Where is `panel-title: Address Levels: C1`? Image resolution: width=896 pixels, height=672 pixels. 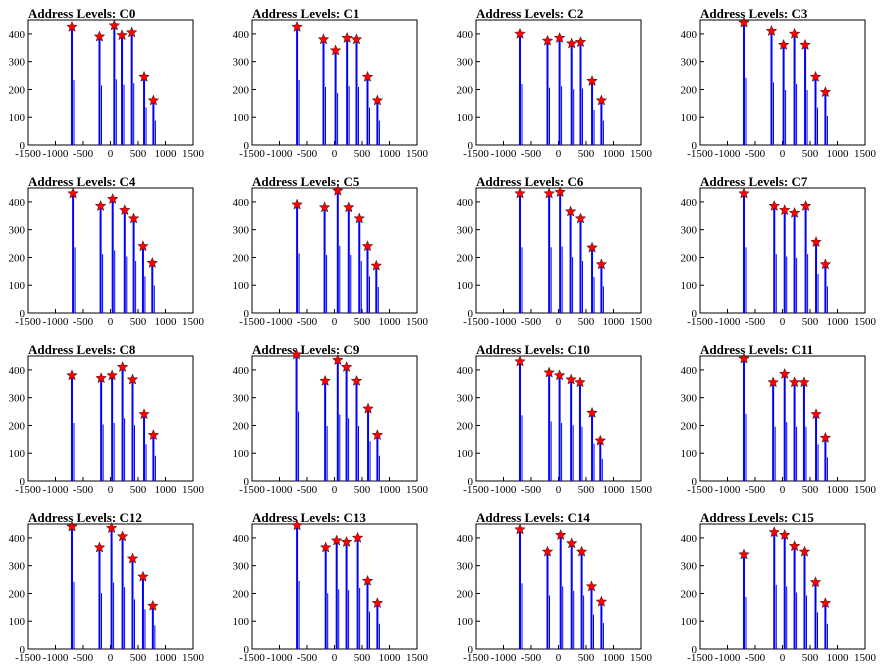 panel-title: Address Levels: C1 is located at coordinates (305, 13).